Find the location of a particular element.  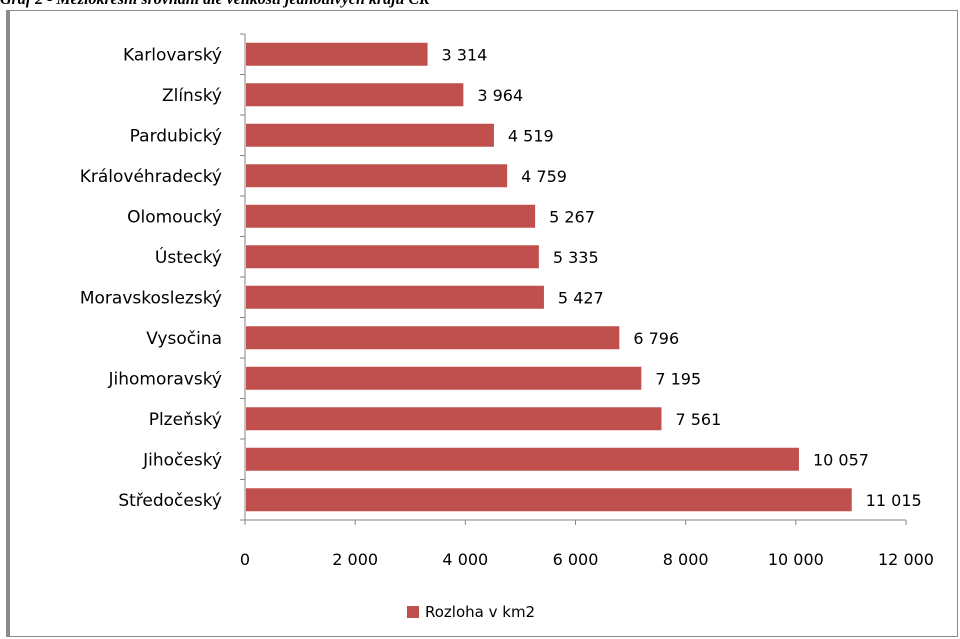

y-tick-label: Plzeňský is located at coordinates (185, 420).